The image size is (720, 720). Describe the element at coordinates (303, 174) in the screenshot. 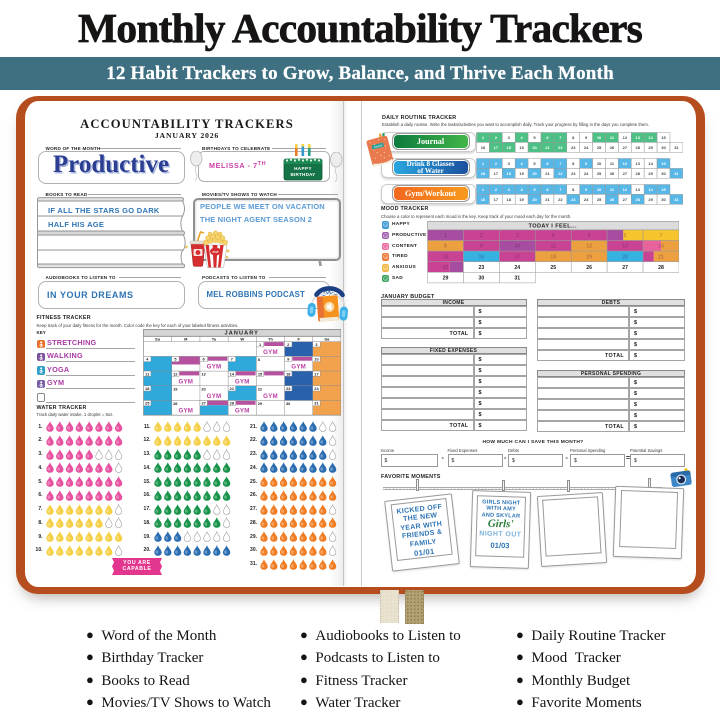

I see `svg-text: BIRTHDAY` at that location.